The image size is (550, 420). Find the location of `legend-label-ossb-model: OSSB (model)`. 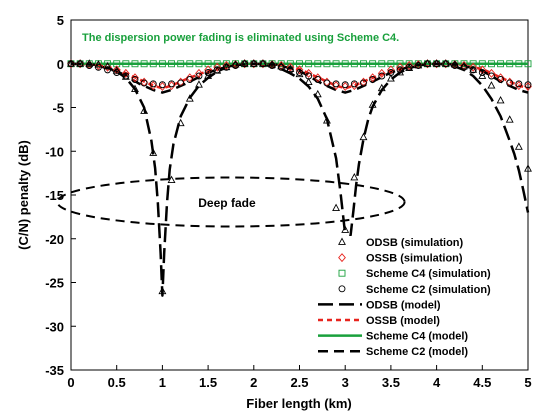

legend-label-ossb-model: OSSB (model) is located at coordinates (403, 321).